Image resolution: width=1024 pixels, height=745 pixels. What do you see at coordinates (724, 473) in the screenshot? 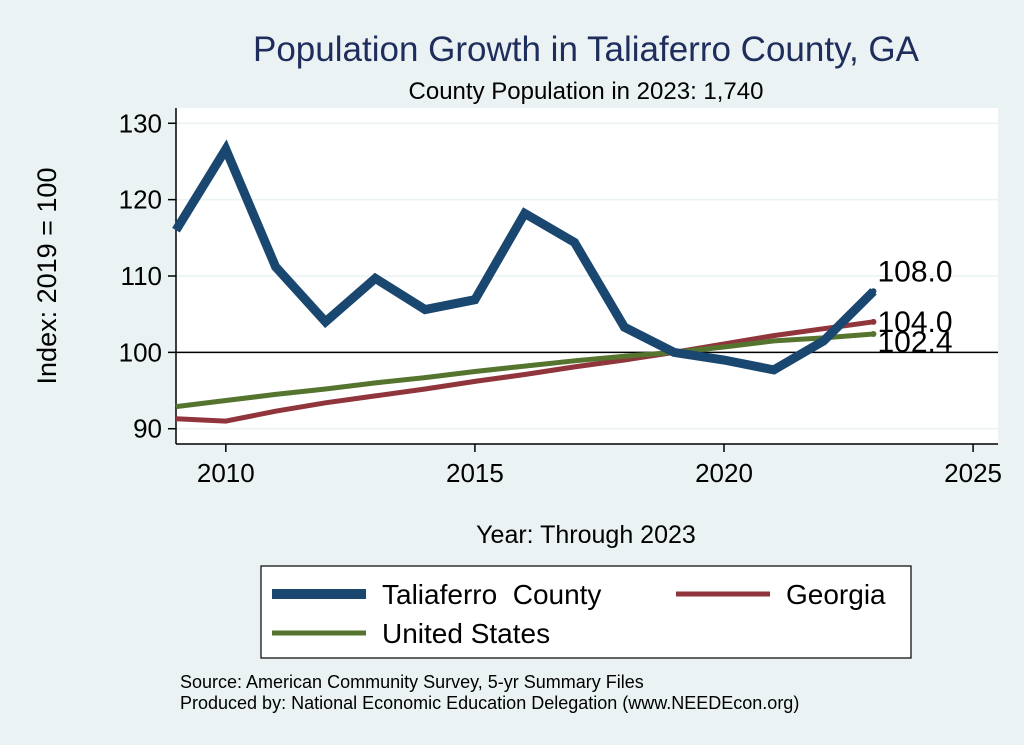
I see `x-tick-label-2020: 2020` at bounding box center [724, 473].